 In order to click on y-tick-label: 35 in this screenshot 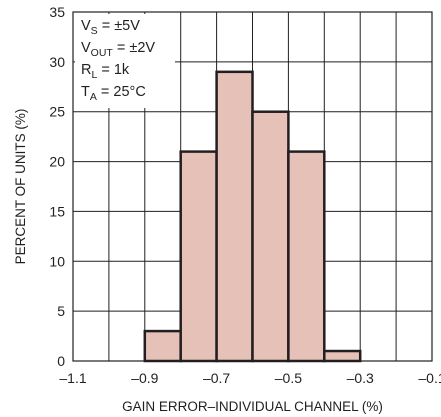, I will do `click(57, 12)`.